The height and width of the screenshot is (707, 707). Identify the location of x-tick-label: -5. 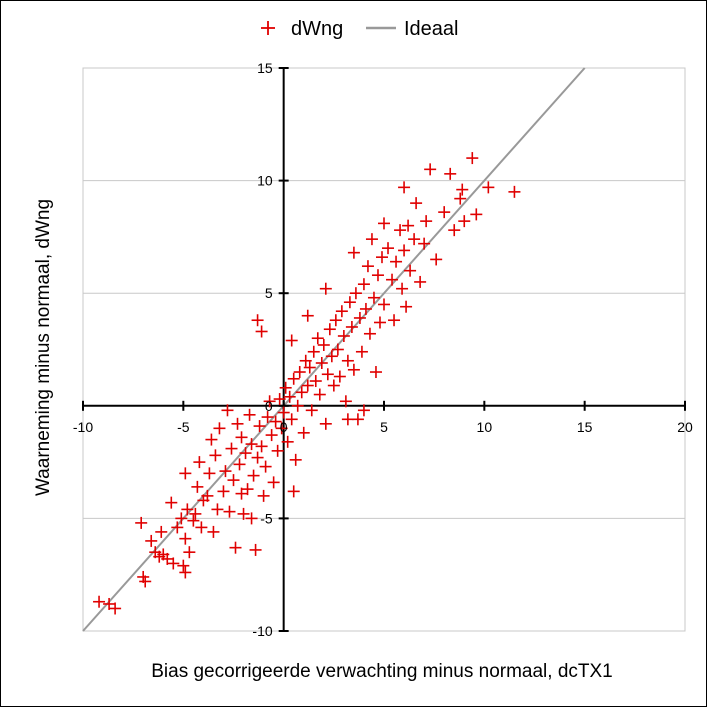
(183, 427).